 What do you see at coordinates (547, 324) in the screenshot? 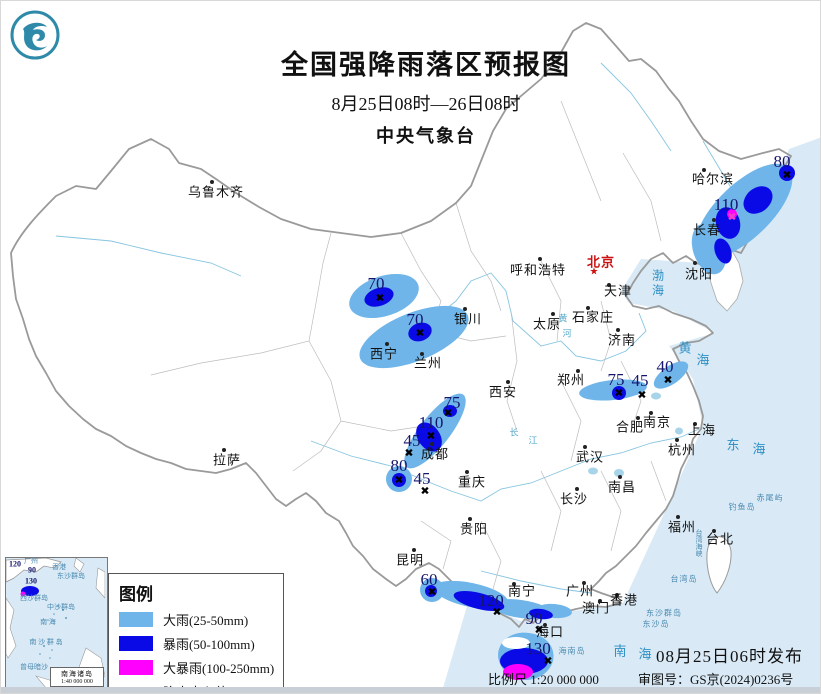
I see `city-label: 太原` at bounding box center [547, 324].